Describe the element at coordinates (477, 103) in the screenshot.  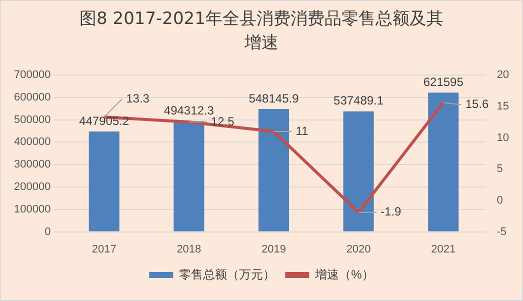
I see `data-label: 15.6` at that location.